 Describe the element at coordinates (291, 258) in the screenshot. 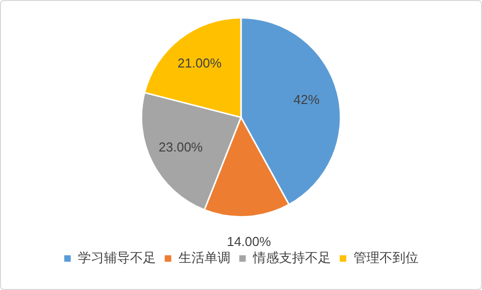

I see `legend-label: 情感支持不足` at that location.